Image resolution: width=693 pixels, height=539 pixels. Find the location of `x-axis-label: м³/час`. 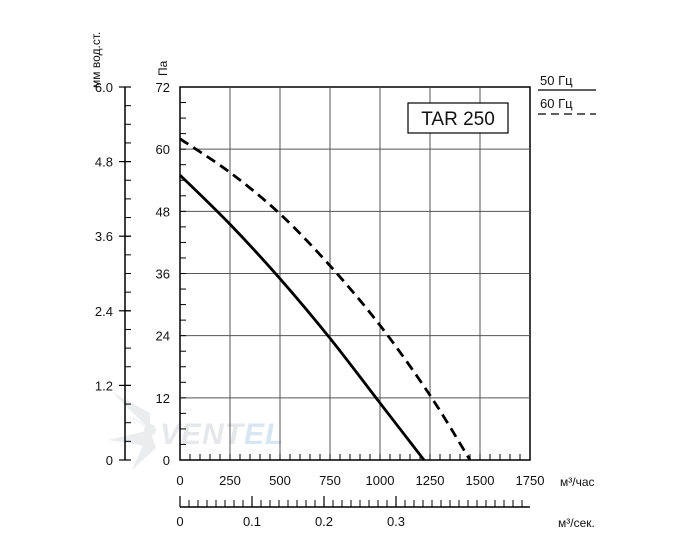

x-axis-label: м³/час is located at coordinates (577, 482).